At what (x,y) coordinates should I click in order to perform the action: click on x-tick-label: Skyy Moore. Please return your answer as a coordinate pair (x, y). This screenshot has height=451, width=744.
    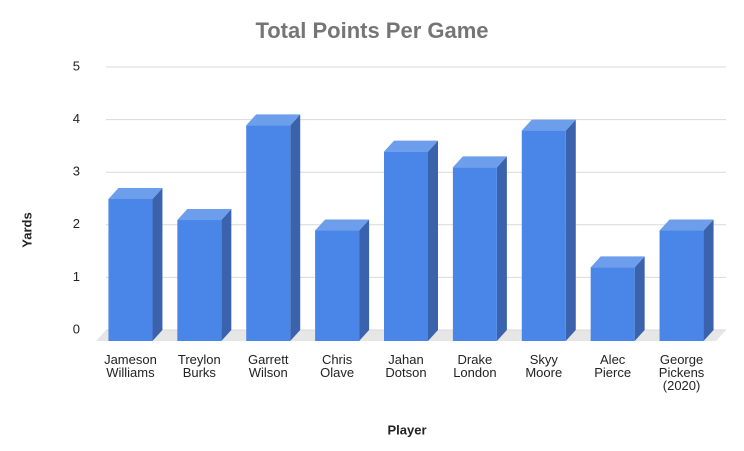
    Looking at the image, I should click on (543, 366).